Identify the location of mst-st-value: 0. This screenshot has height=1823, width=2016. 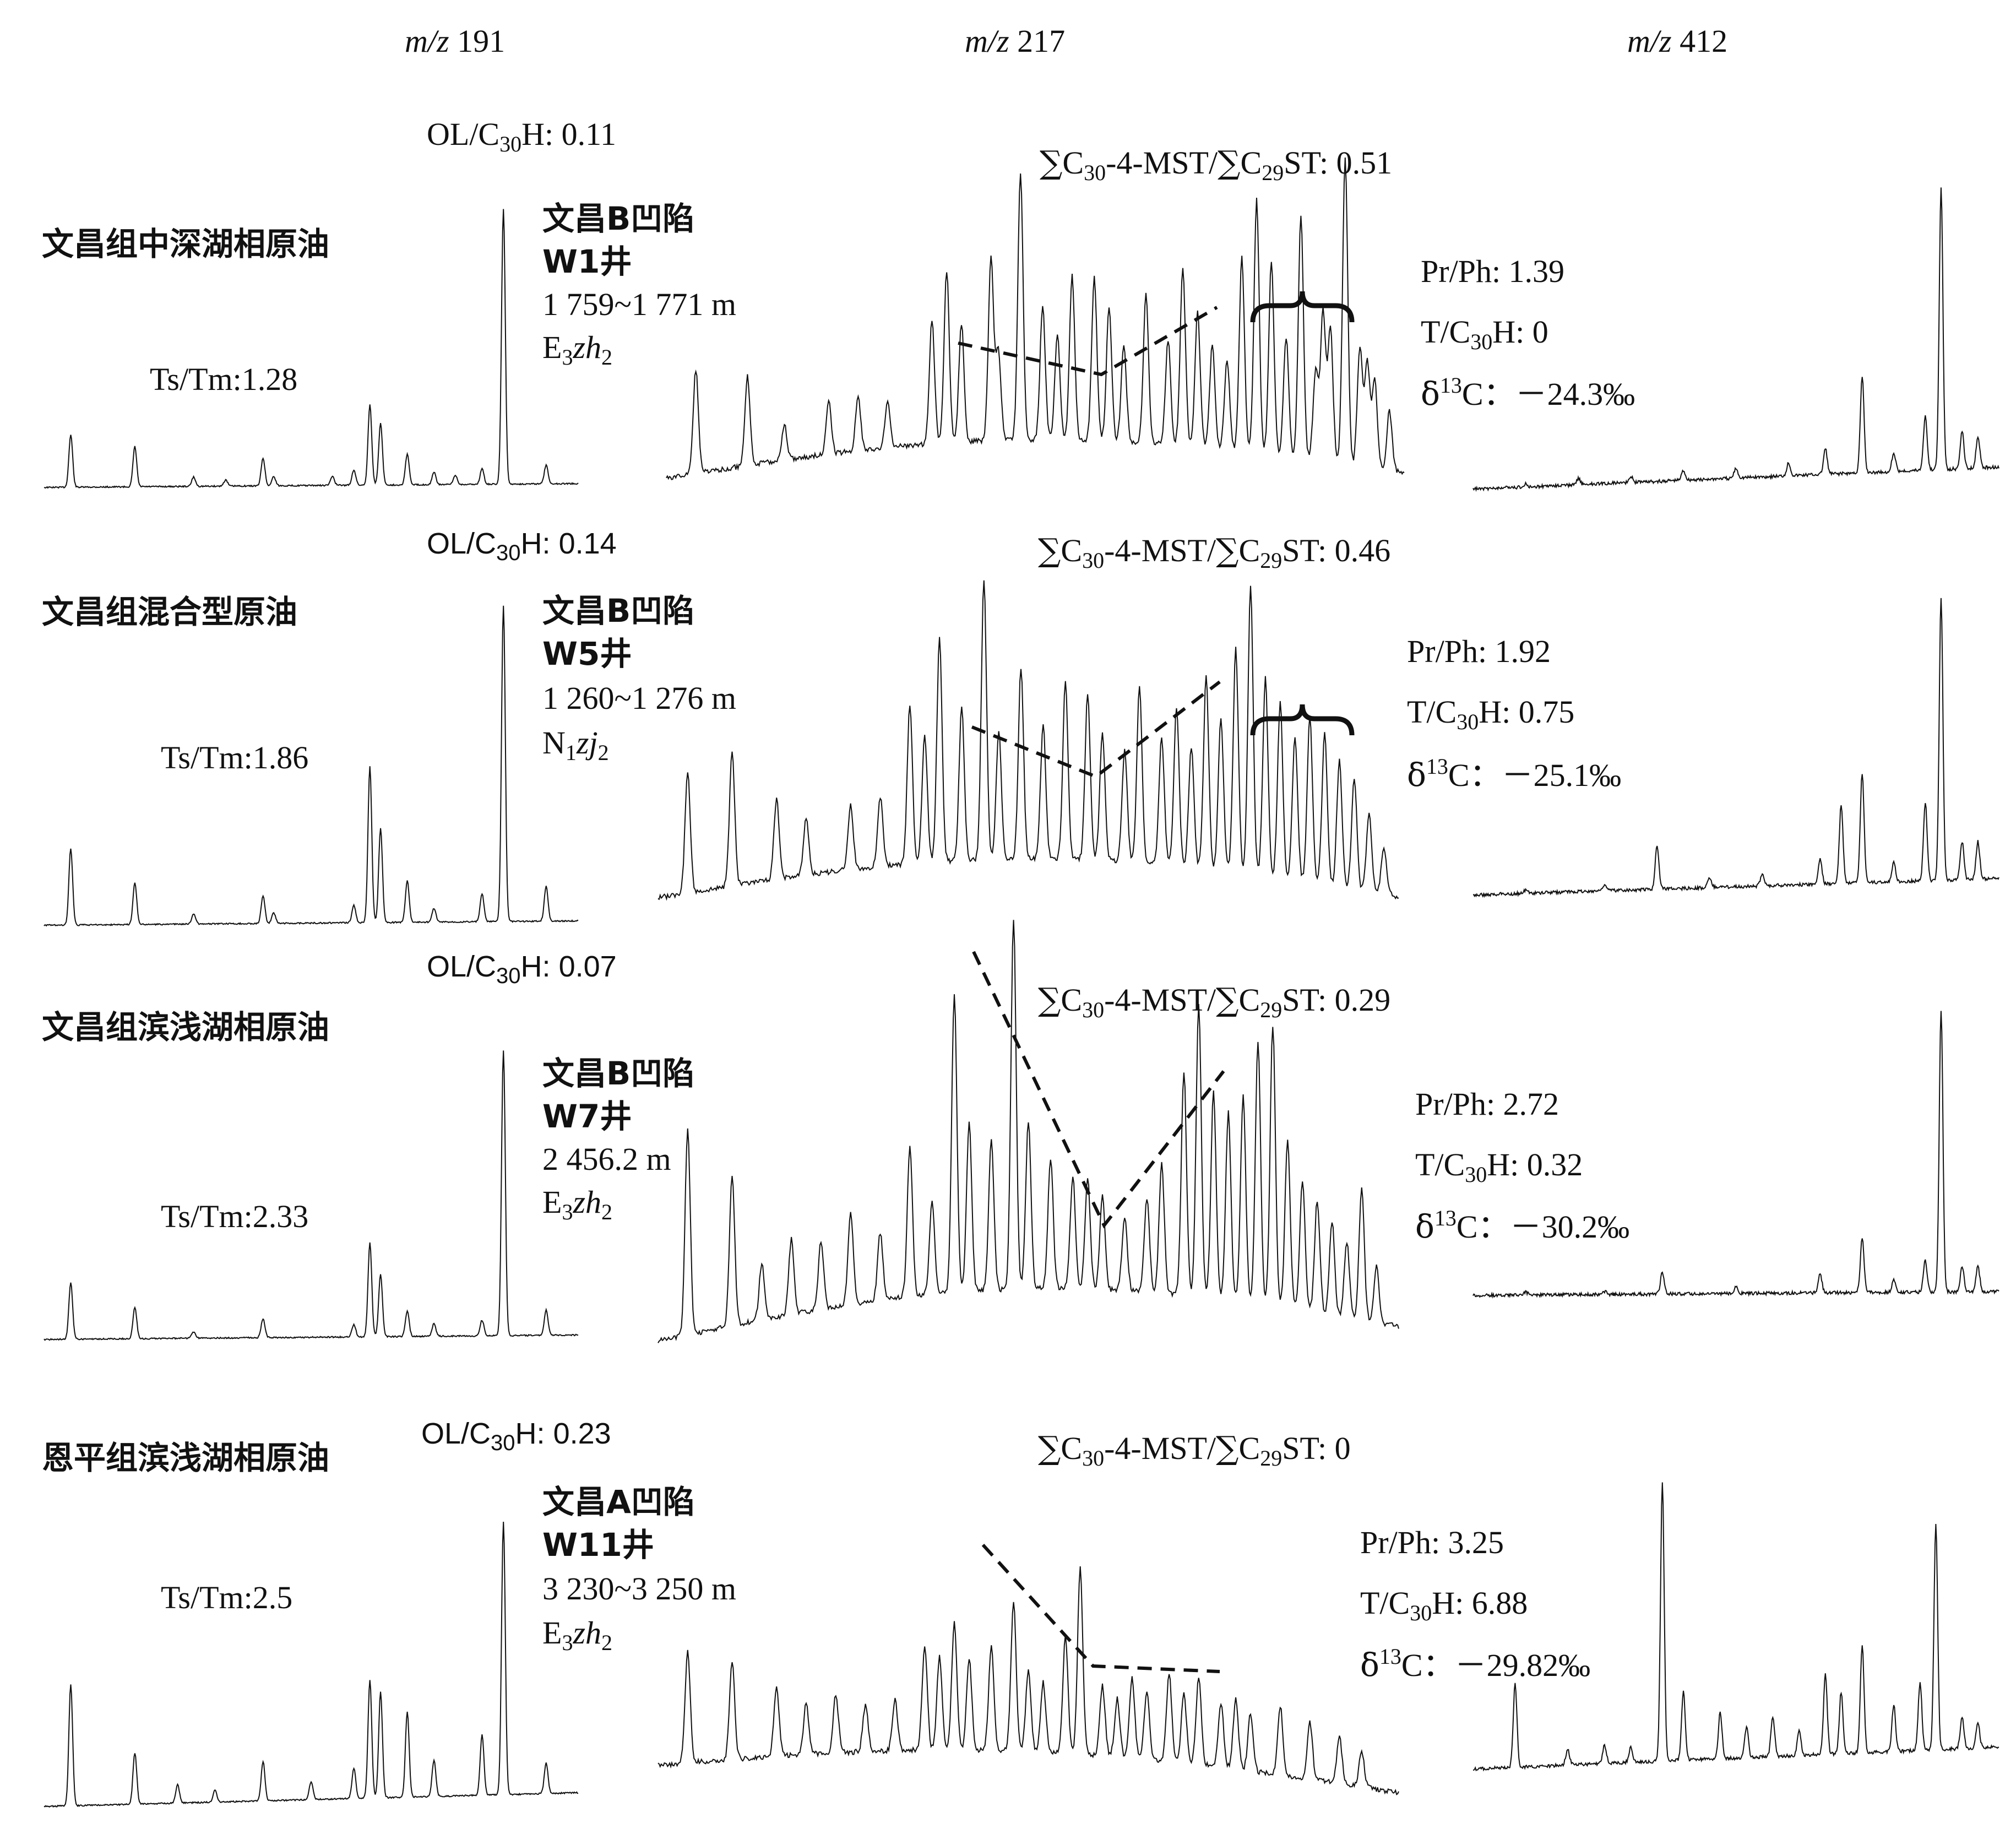
(1342, 1448).